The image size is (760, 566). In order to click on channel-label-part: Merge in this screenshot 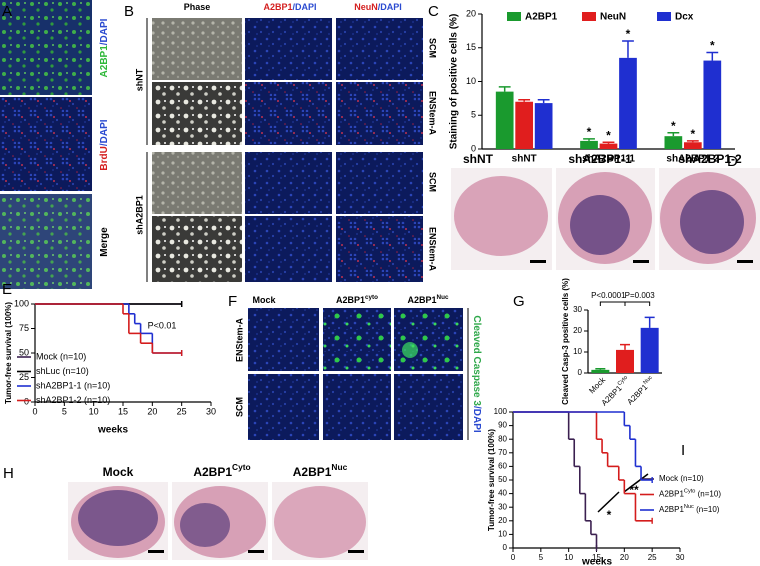, I will do `click(104, 242)`.